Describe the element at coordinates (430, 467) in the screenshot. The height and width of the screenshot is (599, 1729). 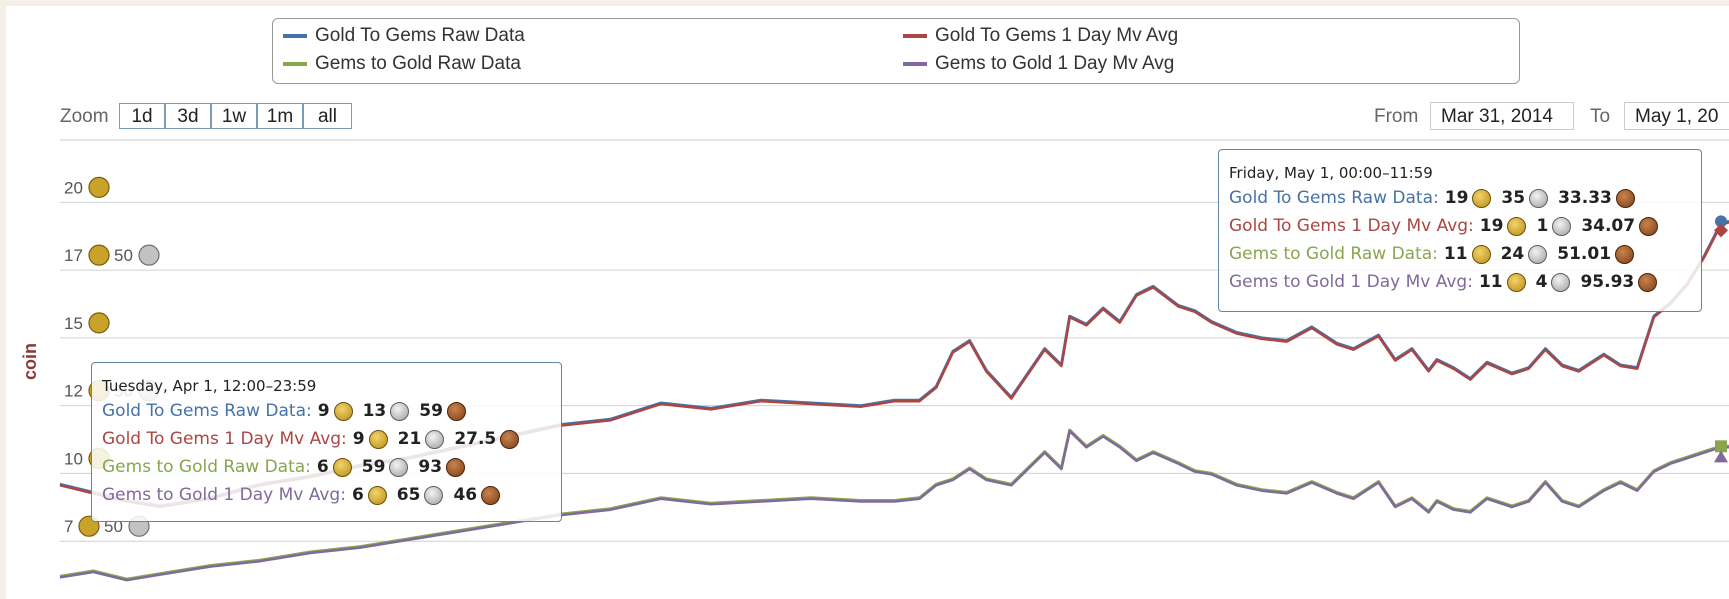
I see `tooltip-copper-value: 93` at that location.